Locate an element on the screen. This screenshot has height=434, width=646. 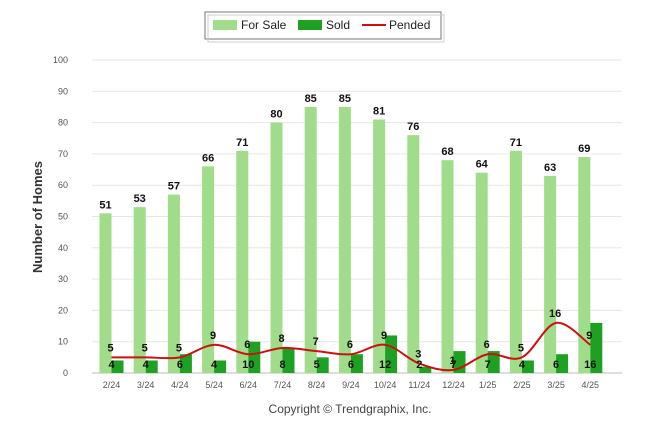
legend-swatch-for-sale is located at coordinates (225, 25).